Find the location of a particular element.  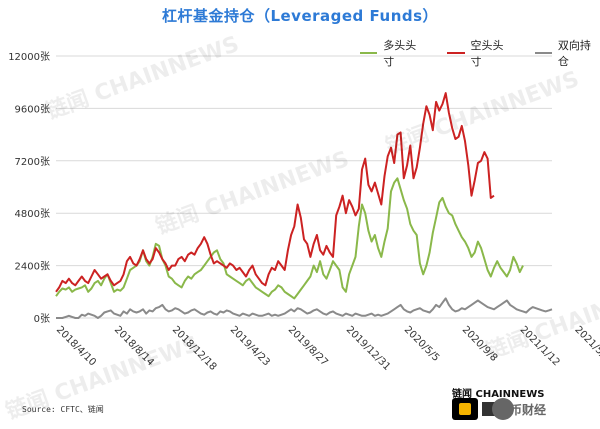

brand-coin-icon is located at coordinates (503, 409).